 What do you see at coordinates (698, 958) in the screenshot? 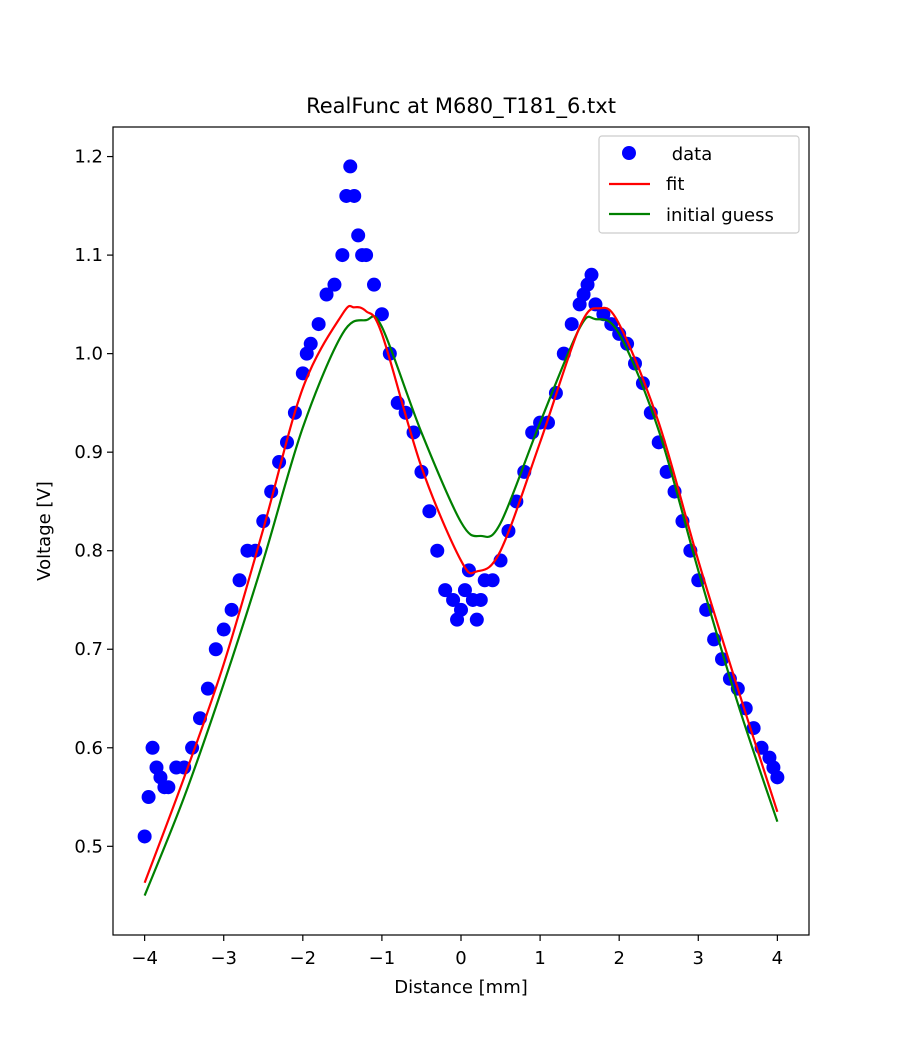
I see `x-tick-label: 3` at bounding box center [698, 958].